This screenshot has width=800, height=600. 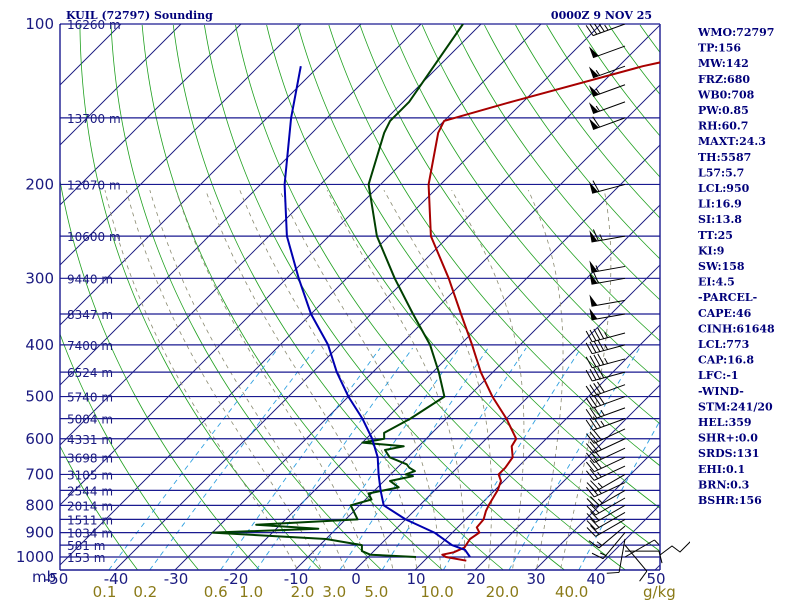 What do you see at coordinates (39, 505) in the screenshot?
I see `pressure-tick-label: 800` at bounding box center [39, 505].